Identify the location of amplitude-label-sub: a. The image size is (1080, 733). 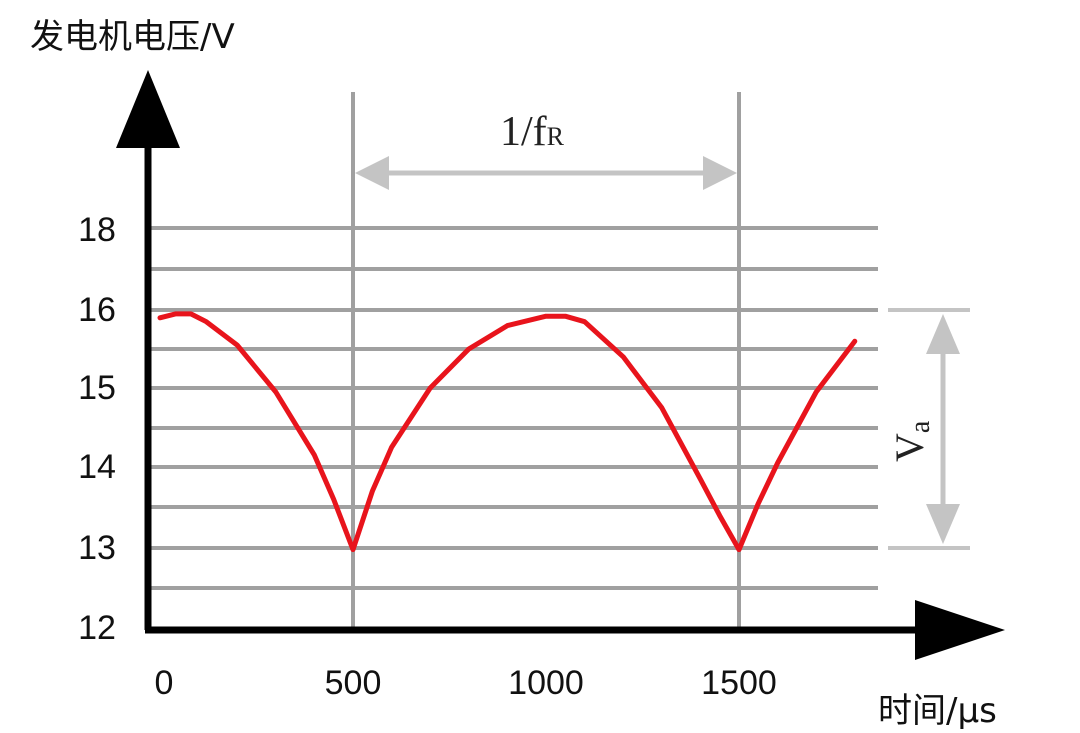
(920, 426).